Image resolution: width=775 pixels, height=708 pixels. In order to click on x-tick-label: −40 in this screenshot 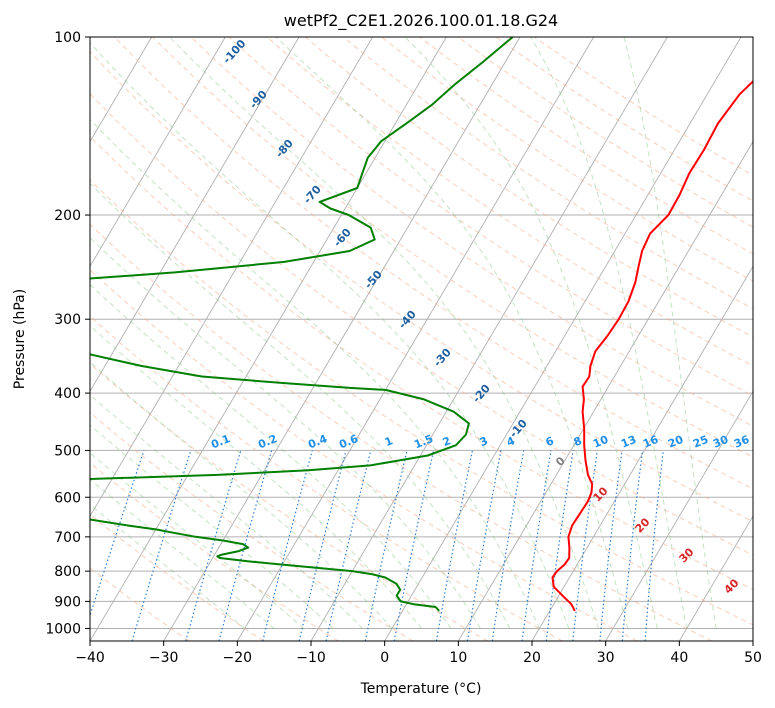, I will do `click(90, 658)`.